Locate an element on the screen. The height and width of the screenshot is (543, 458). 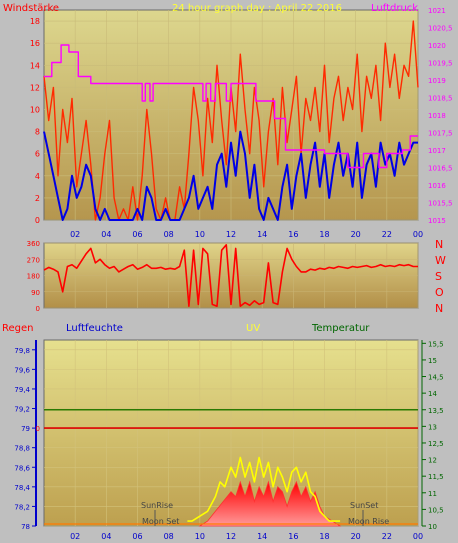
direction-tick: 180 is located at coordinates (33, 277).